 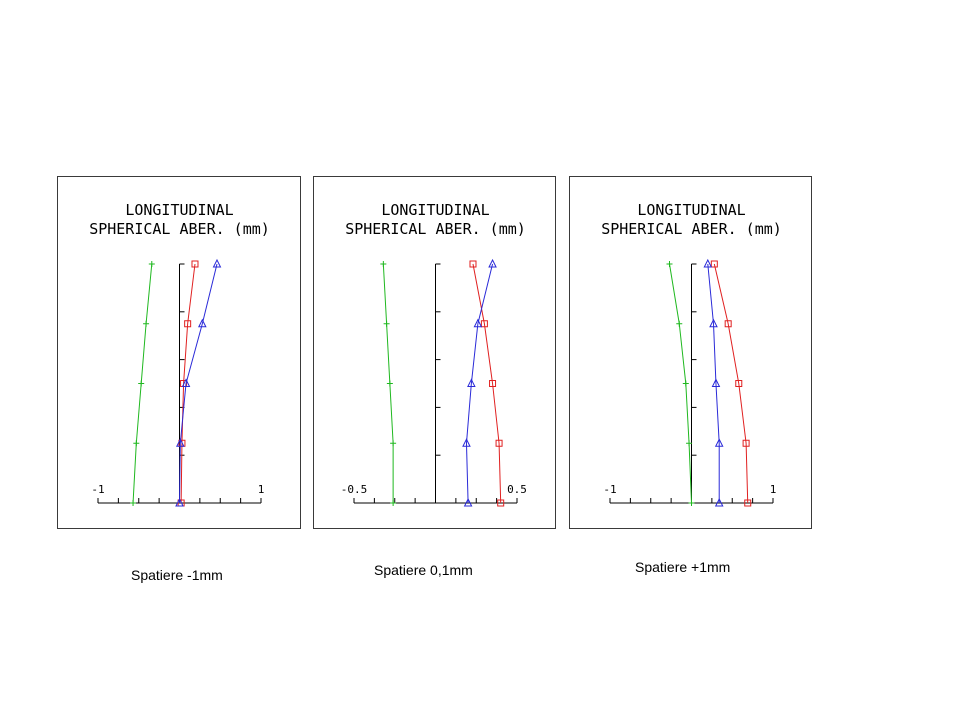 I want to click on x-tick-label-max: 0.5, so click(x=517, y=489).